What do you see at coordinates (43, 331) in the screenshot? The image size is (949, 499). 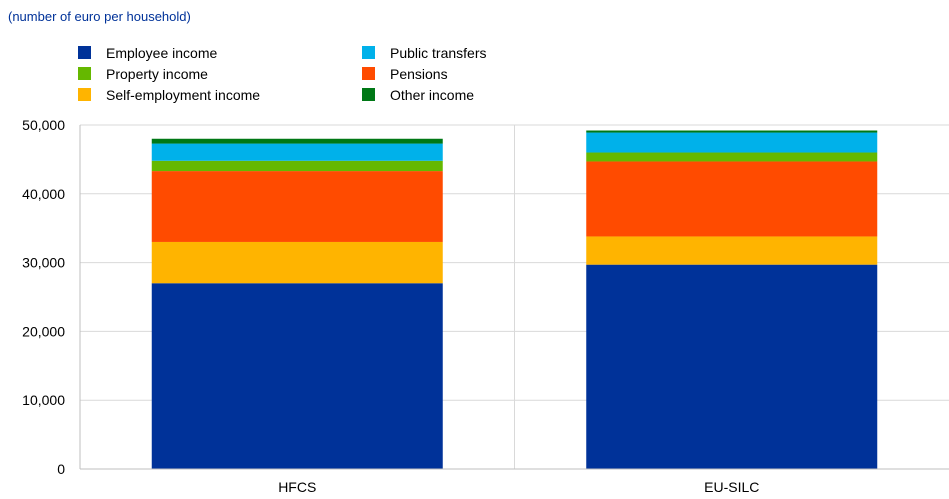 I see `y-tick-label: 20,000` at bounding box center [43, 331].